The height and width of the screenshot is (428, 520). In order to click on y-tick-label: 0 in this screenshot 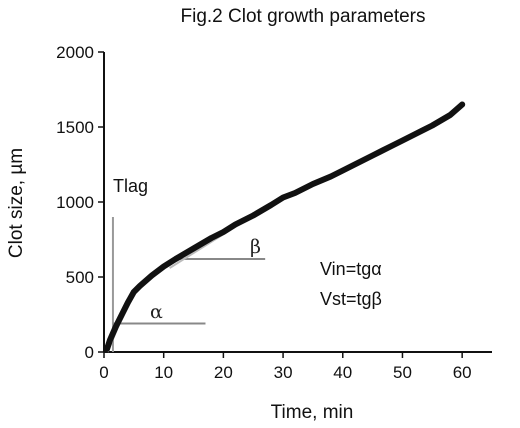, I will do `click(89, 352)`.